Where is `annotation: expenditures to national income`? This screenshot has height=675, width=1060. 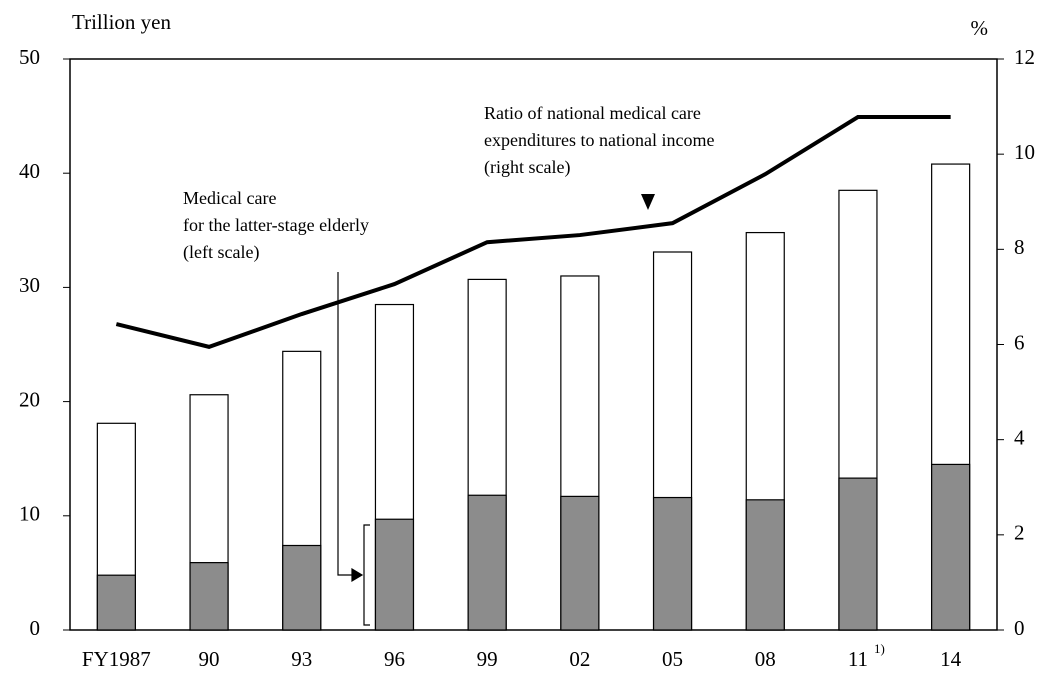
annotation: expenditures to national income is located at coordinates (599, 140).